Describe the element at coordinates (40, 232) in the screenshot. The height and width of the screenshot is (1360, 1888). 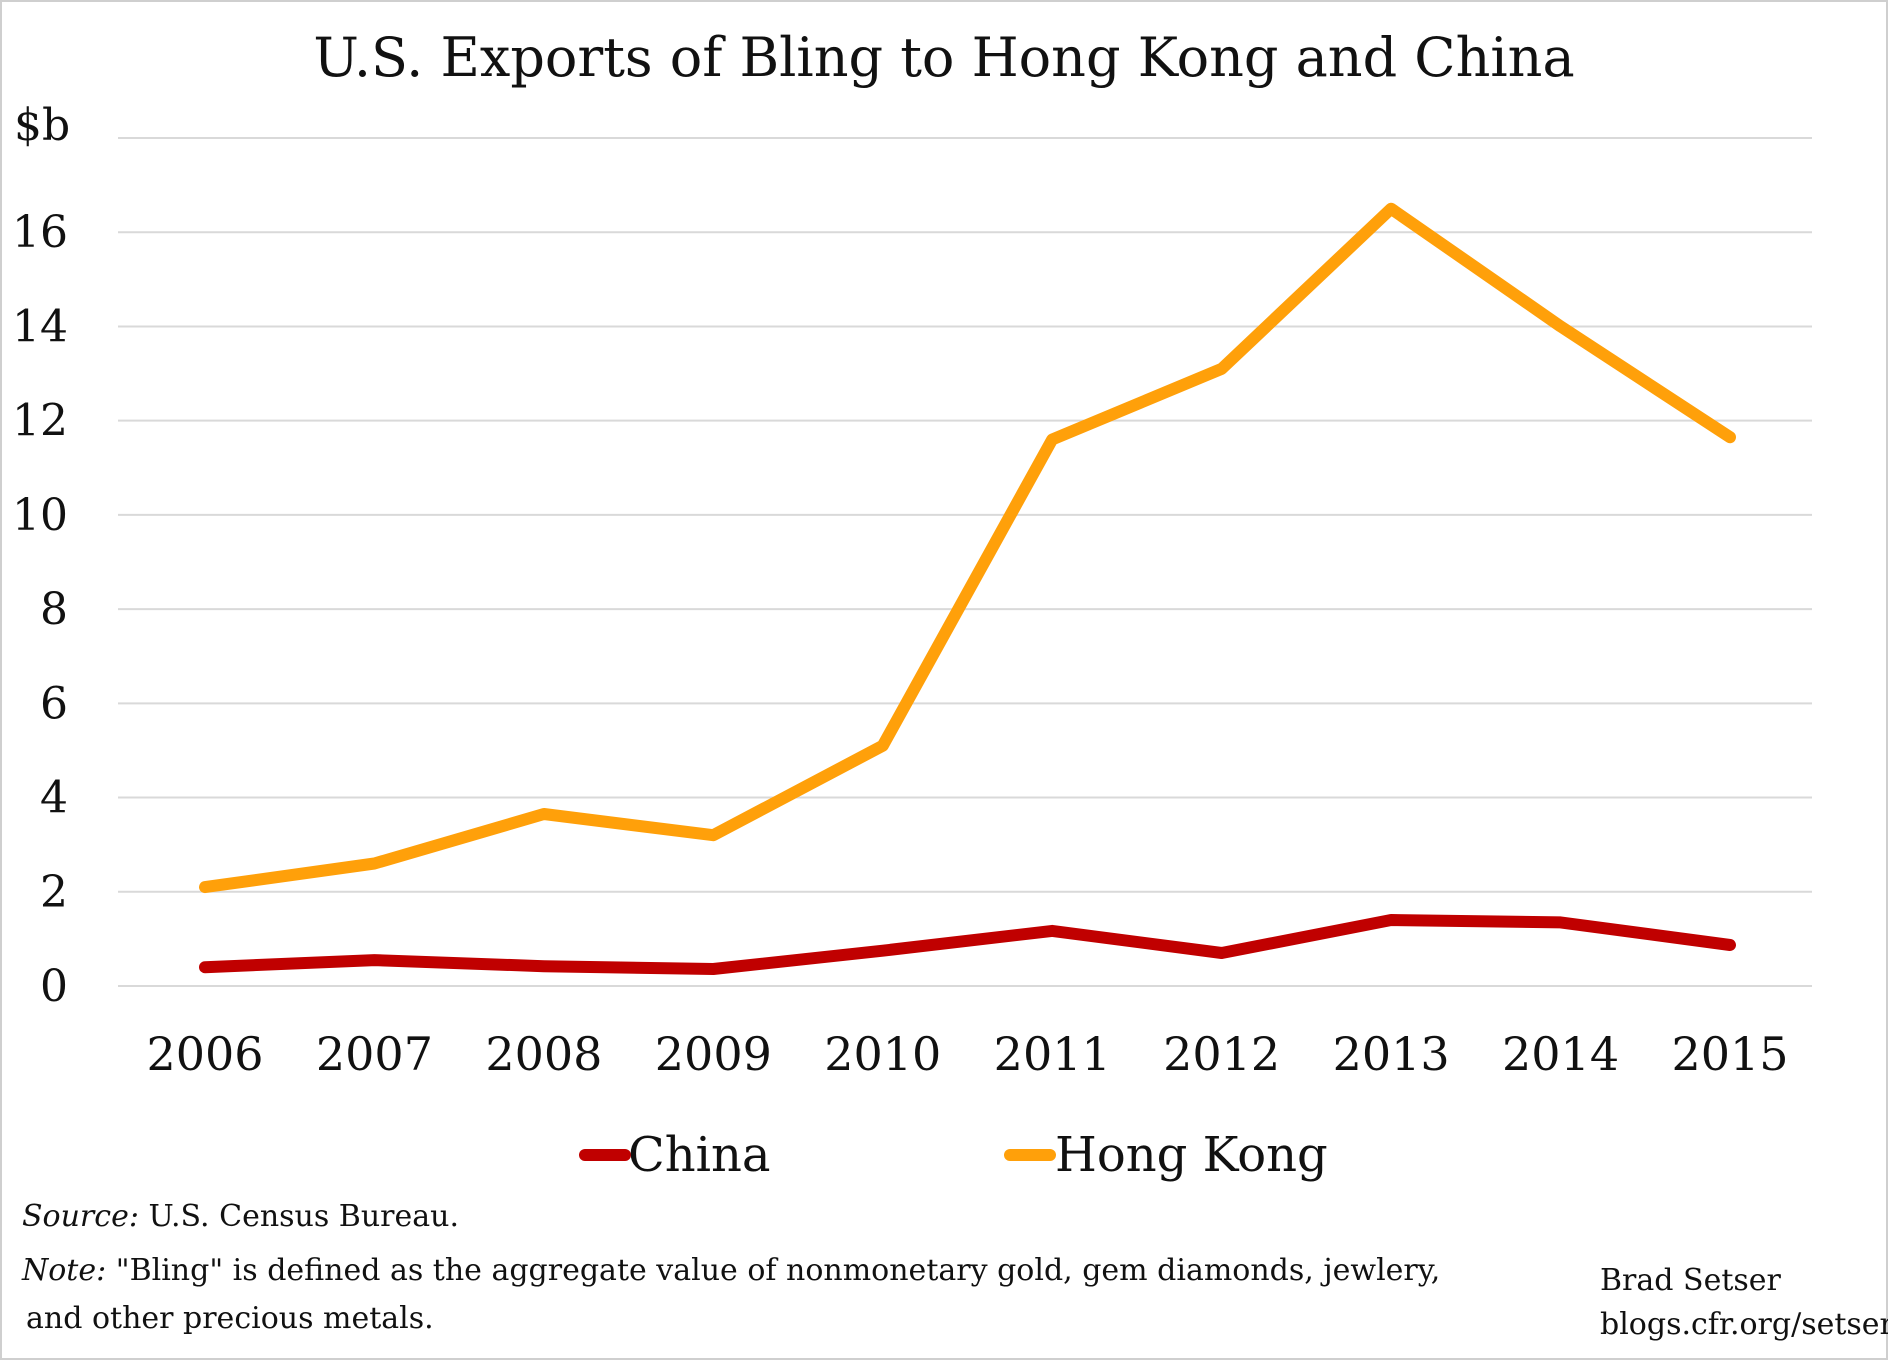
I see `y-tick-label: 16` at that location.